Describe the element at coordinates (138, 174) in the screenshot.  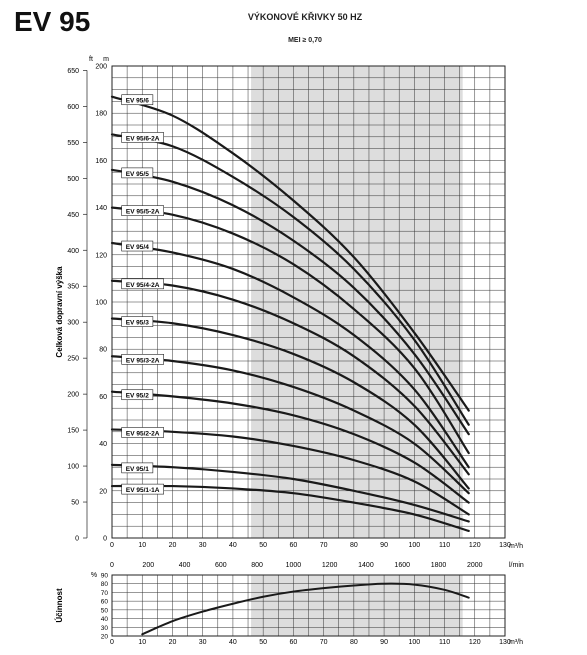
I see `curve-label: EV 95/5` at that location.